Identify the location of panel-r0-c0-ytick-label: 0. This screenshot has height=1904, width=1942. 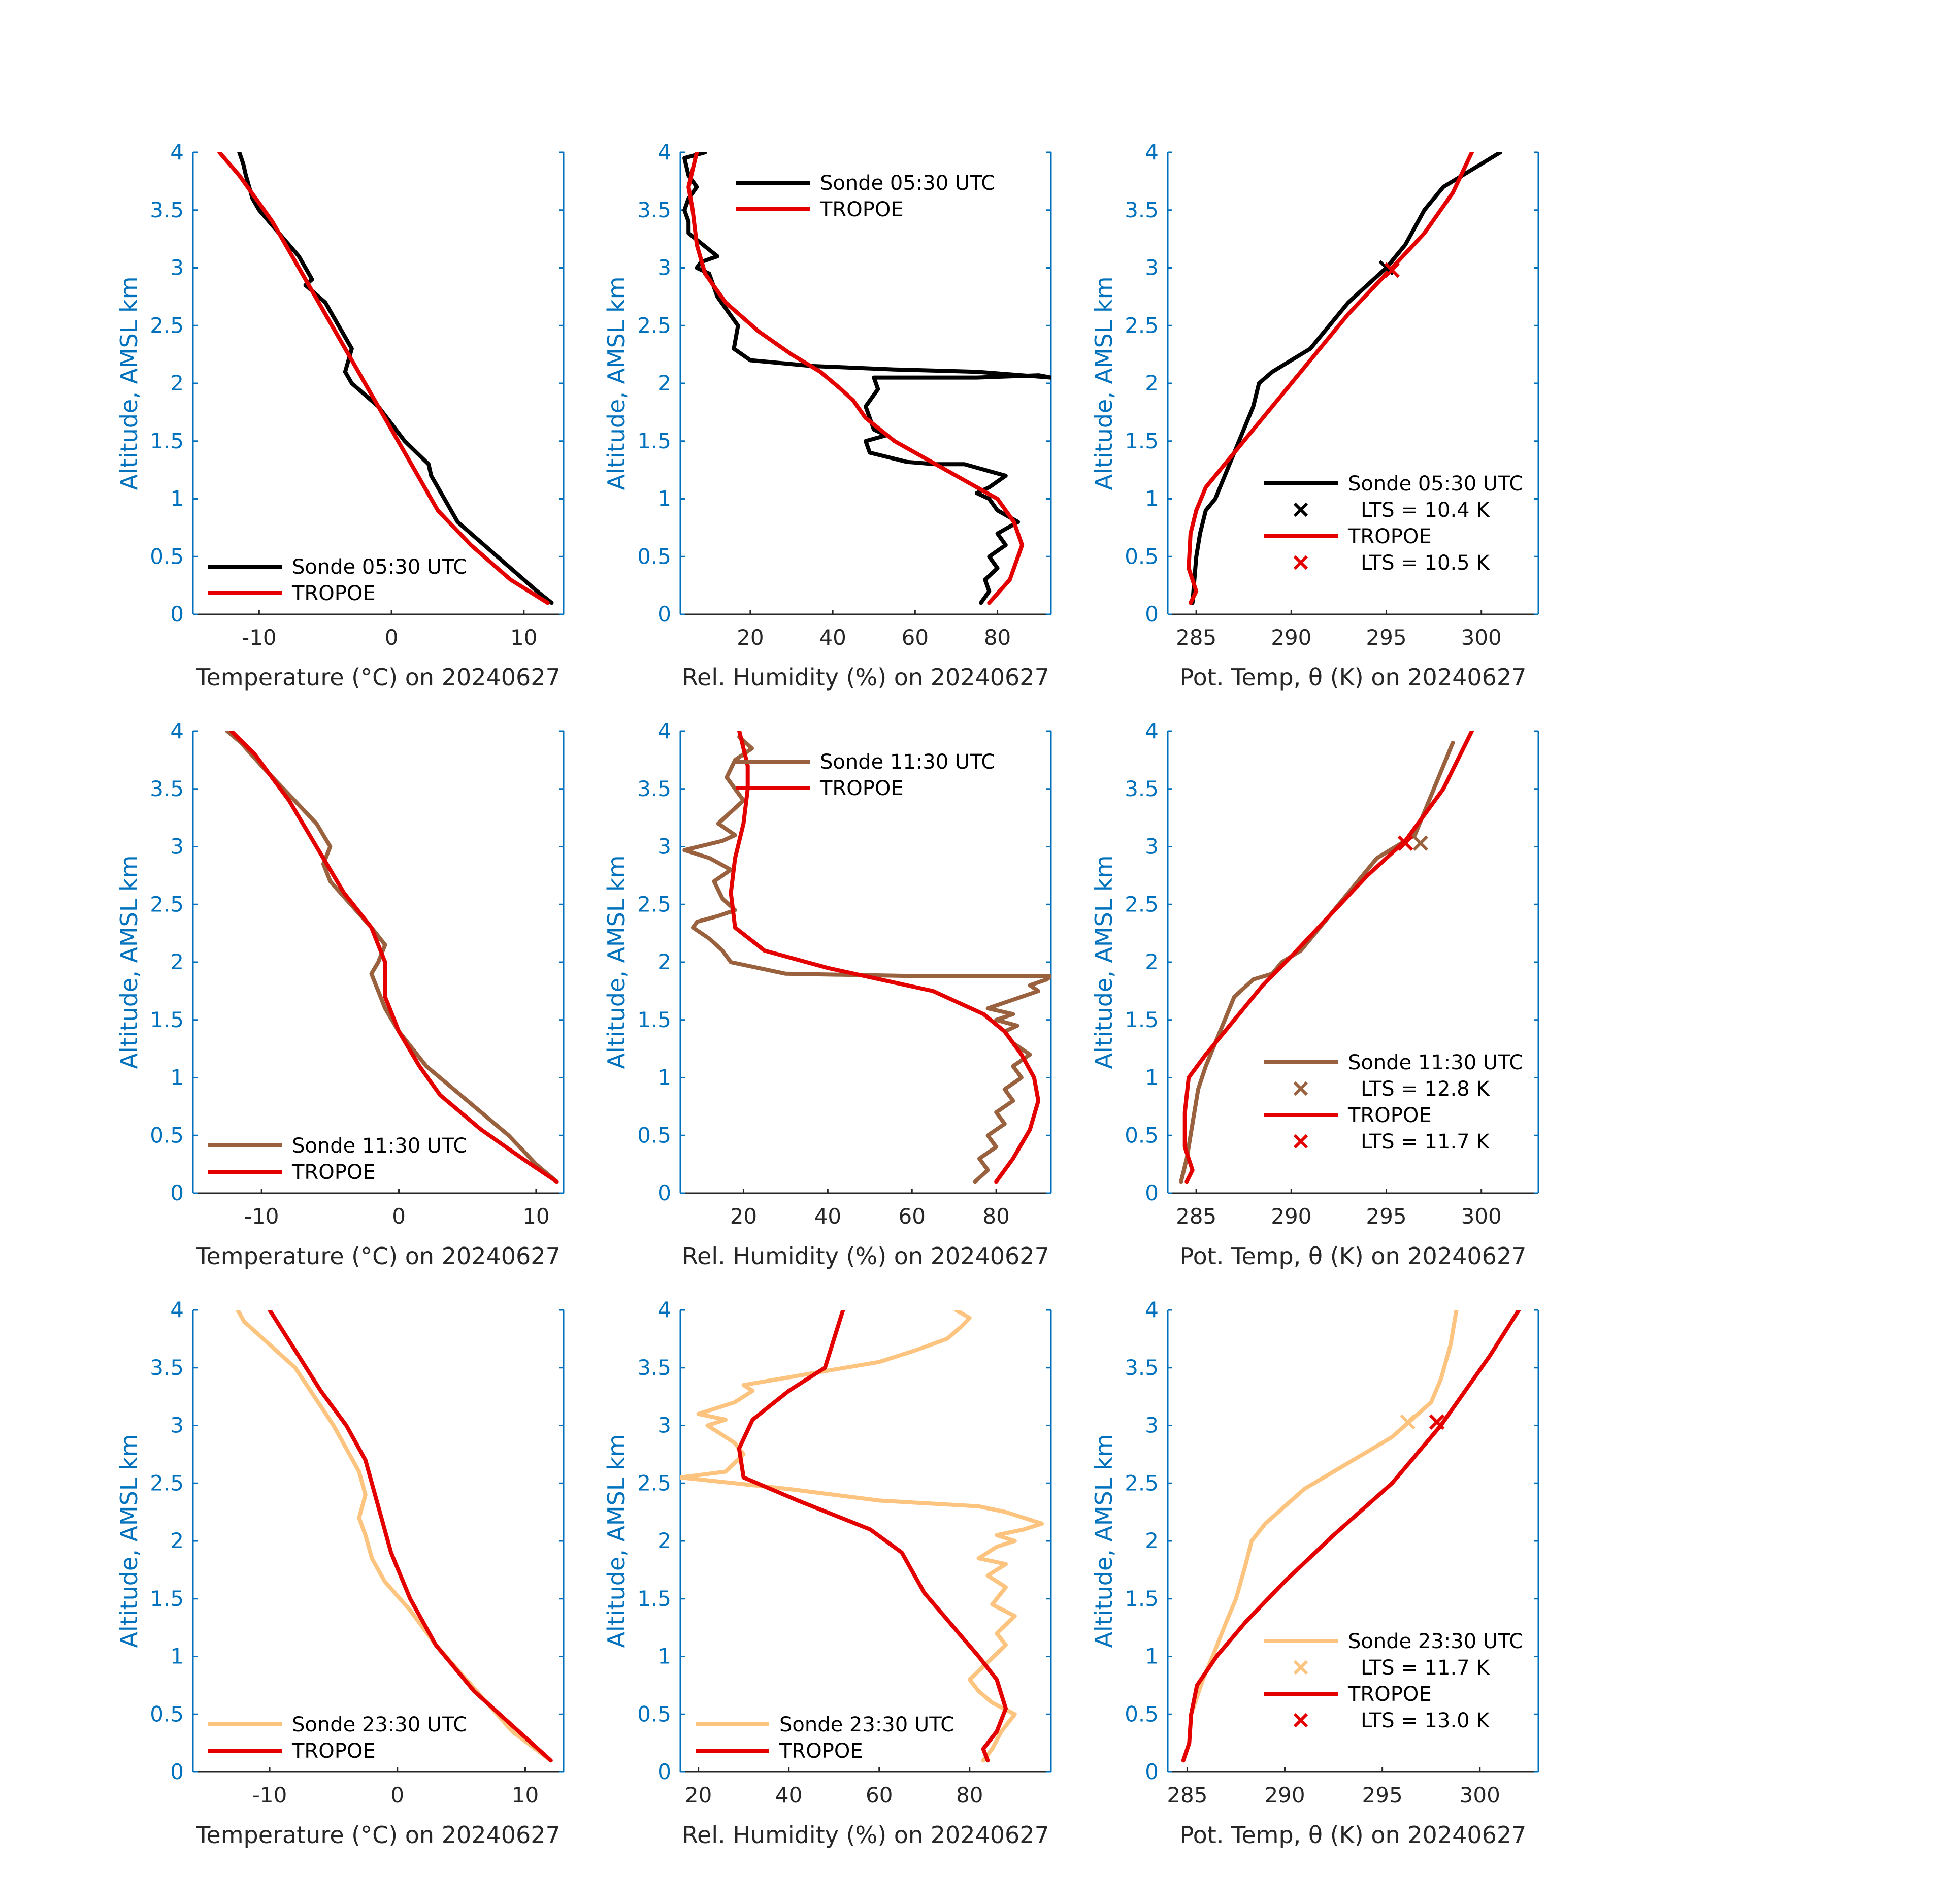
(177, 614).